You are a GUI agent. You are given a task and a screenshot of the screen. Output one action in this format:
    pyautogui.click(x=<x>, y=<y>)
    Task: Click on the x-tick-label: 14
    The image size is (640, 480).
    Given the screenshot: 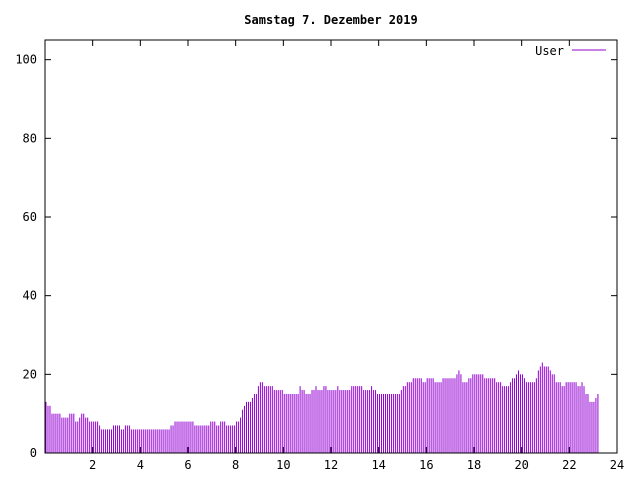 What is the action you would take?
    pyautogui.click(x=378, y=465)
    